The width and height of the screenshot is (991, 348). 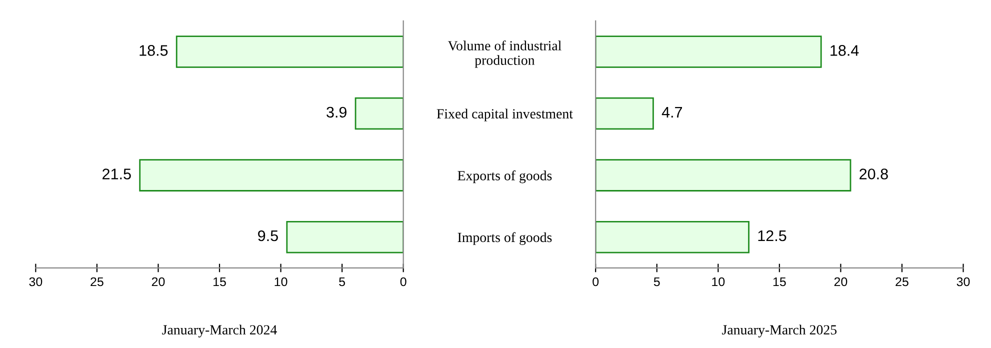 What do you see at coordinates (874, 174) in the screenshot?
I see `data-label: 20.8` at bounding box center [874, 174].